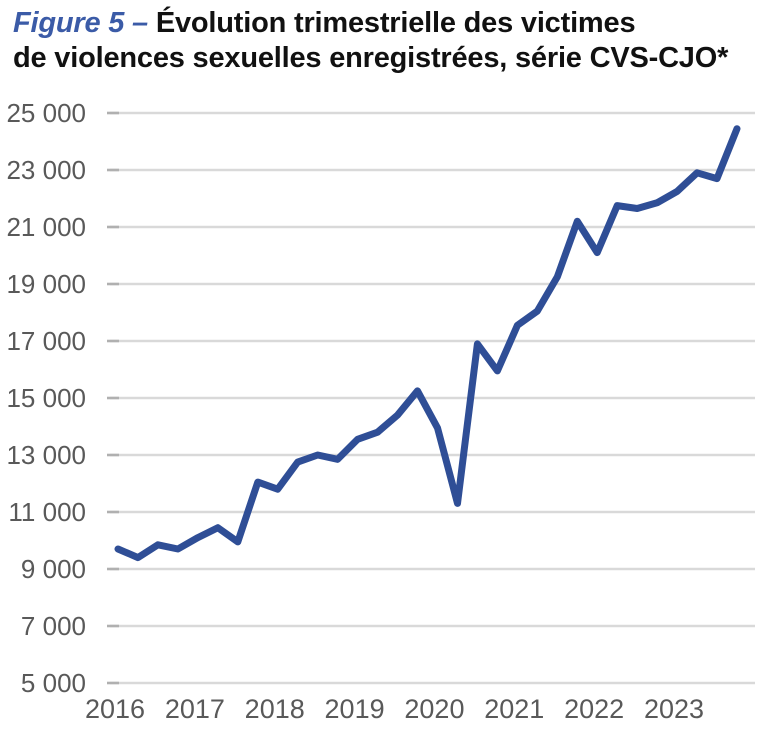  I want to click on y-axis-label: 7 000, so click(53, 626).